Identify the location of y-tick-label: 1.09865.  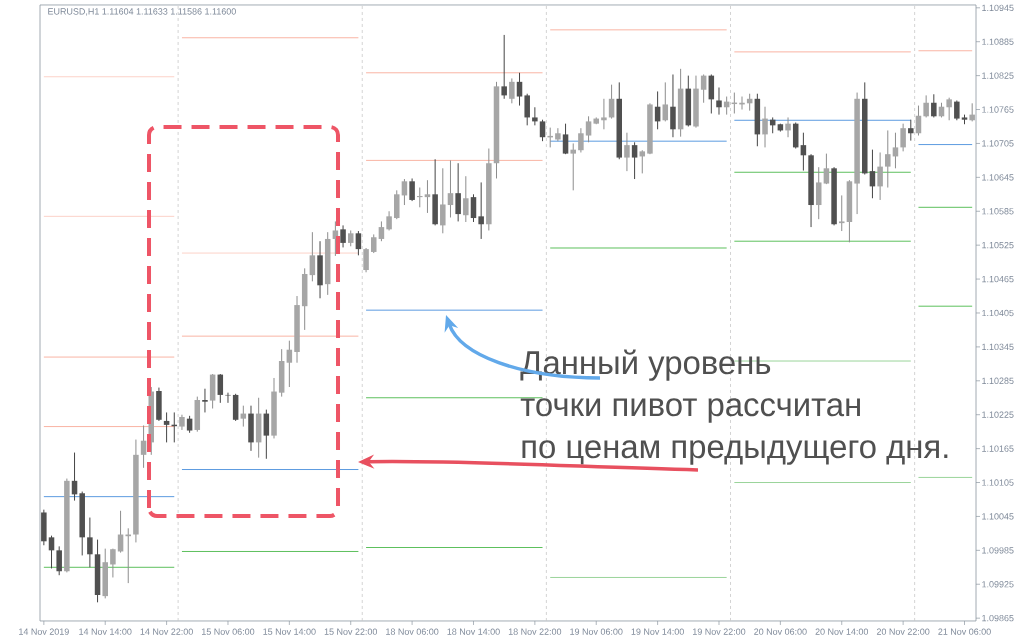
(998, 618).